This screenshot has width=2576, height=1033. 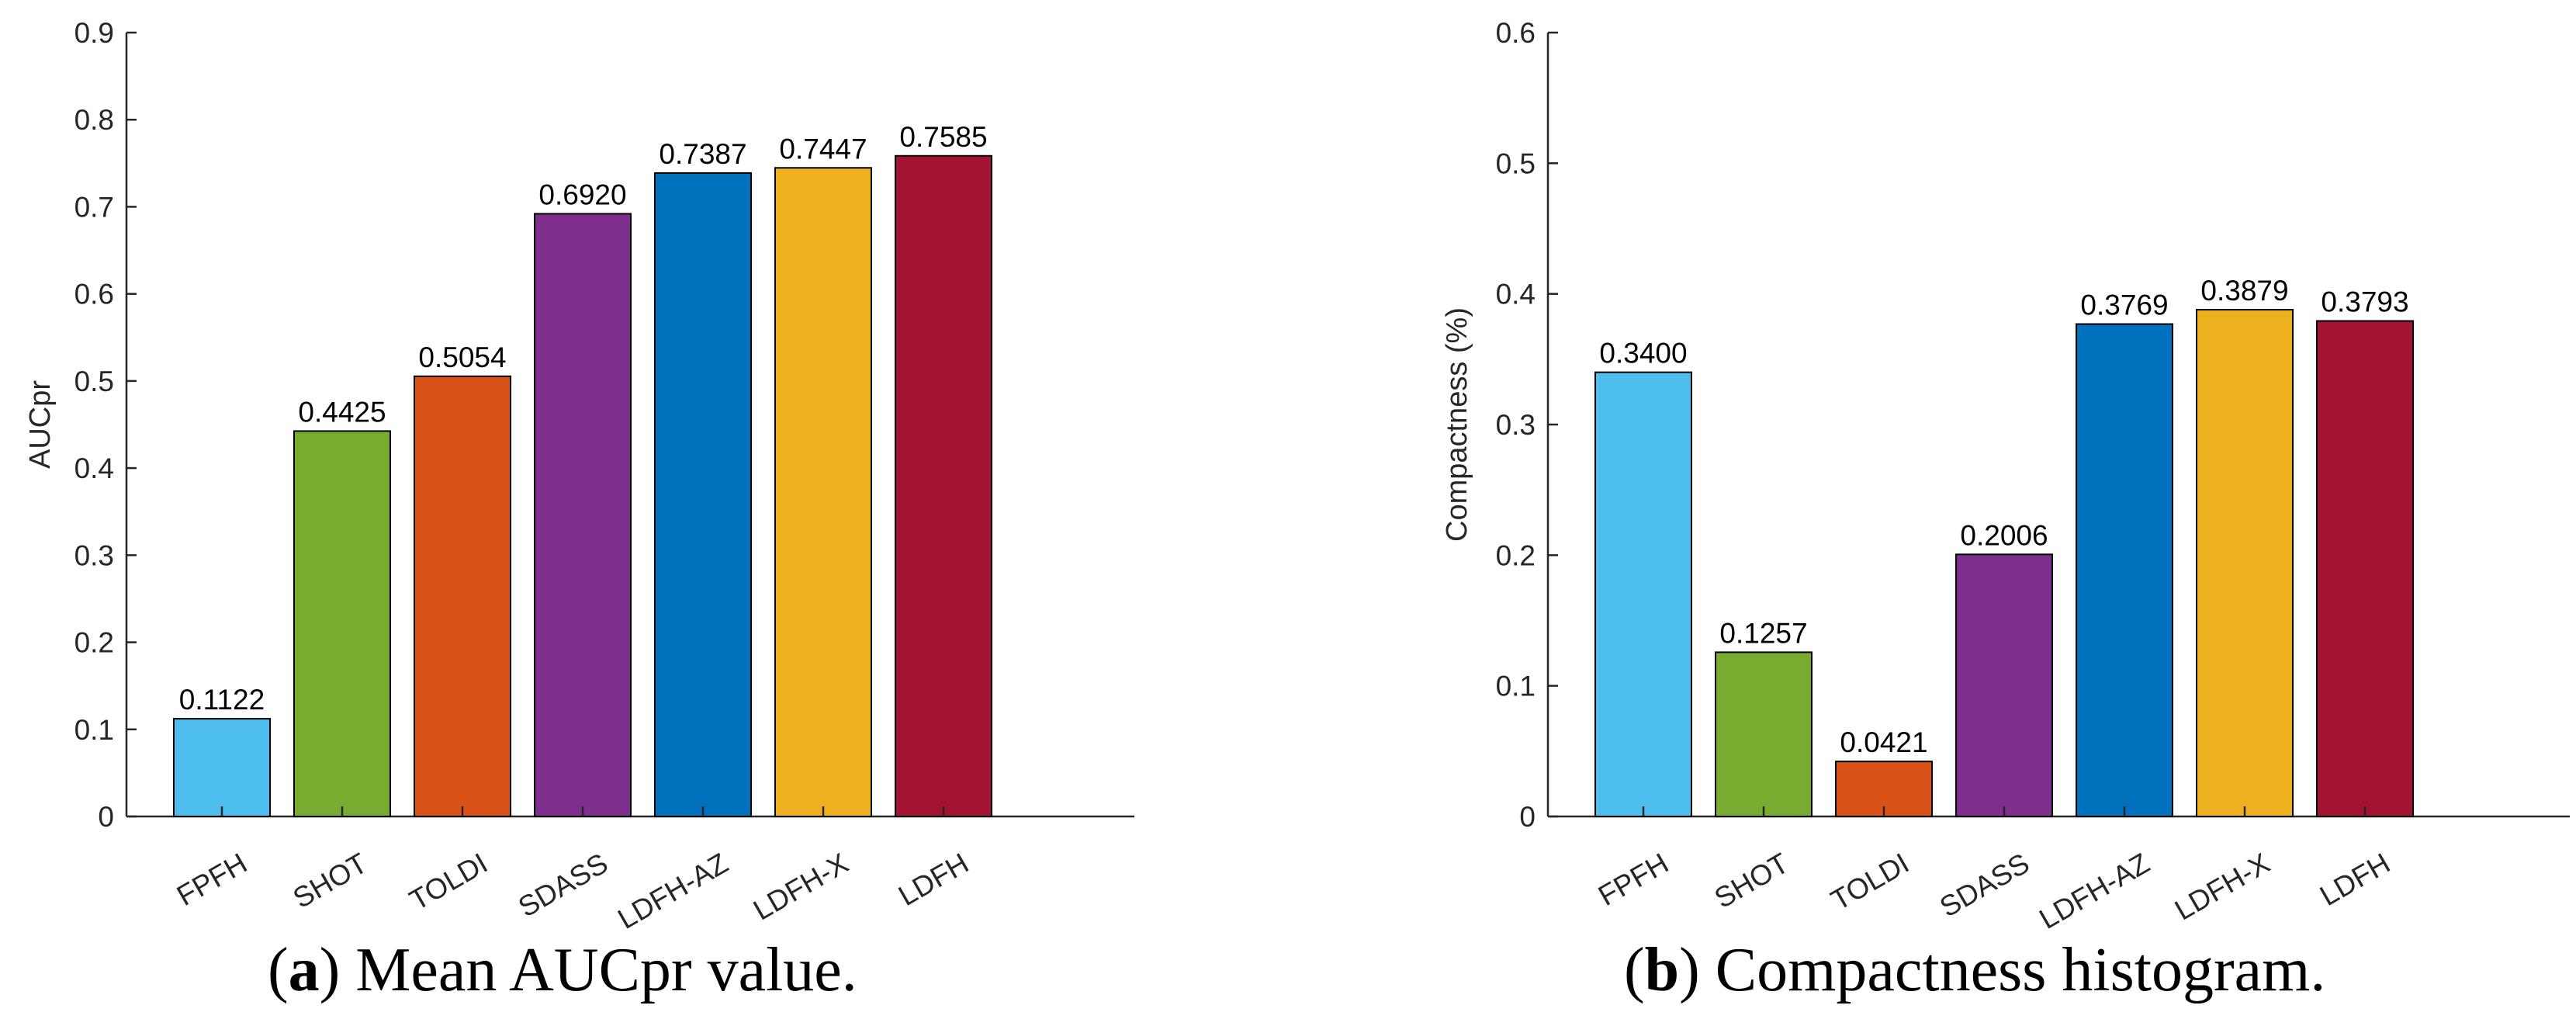 What do you see at coordinates (1870, 882) in the screenshot?
I see `x-tick-label-b-toldi: TOLDI` at bounding box center [1870, 882].